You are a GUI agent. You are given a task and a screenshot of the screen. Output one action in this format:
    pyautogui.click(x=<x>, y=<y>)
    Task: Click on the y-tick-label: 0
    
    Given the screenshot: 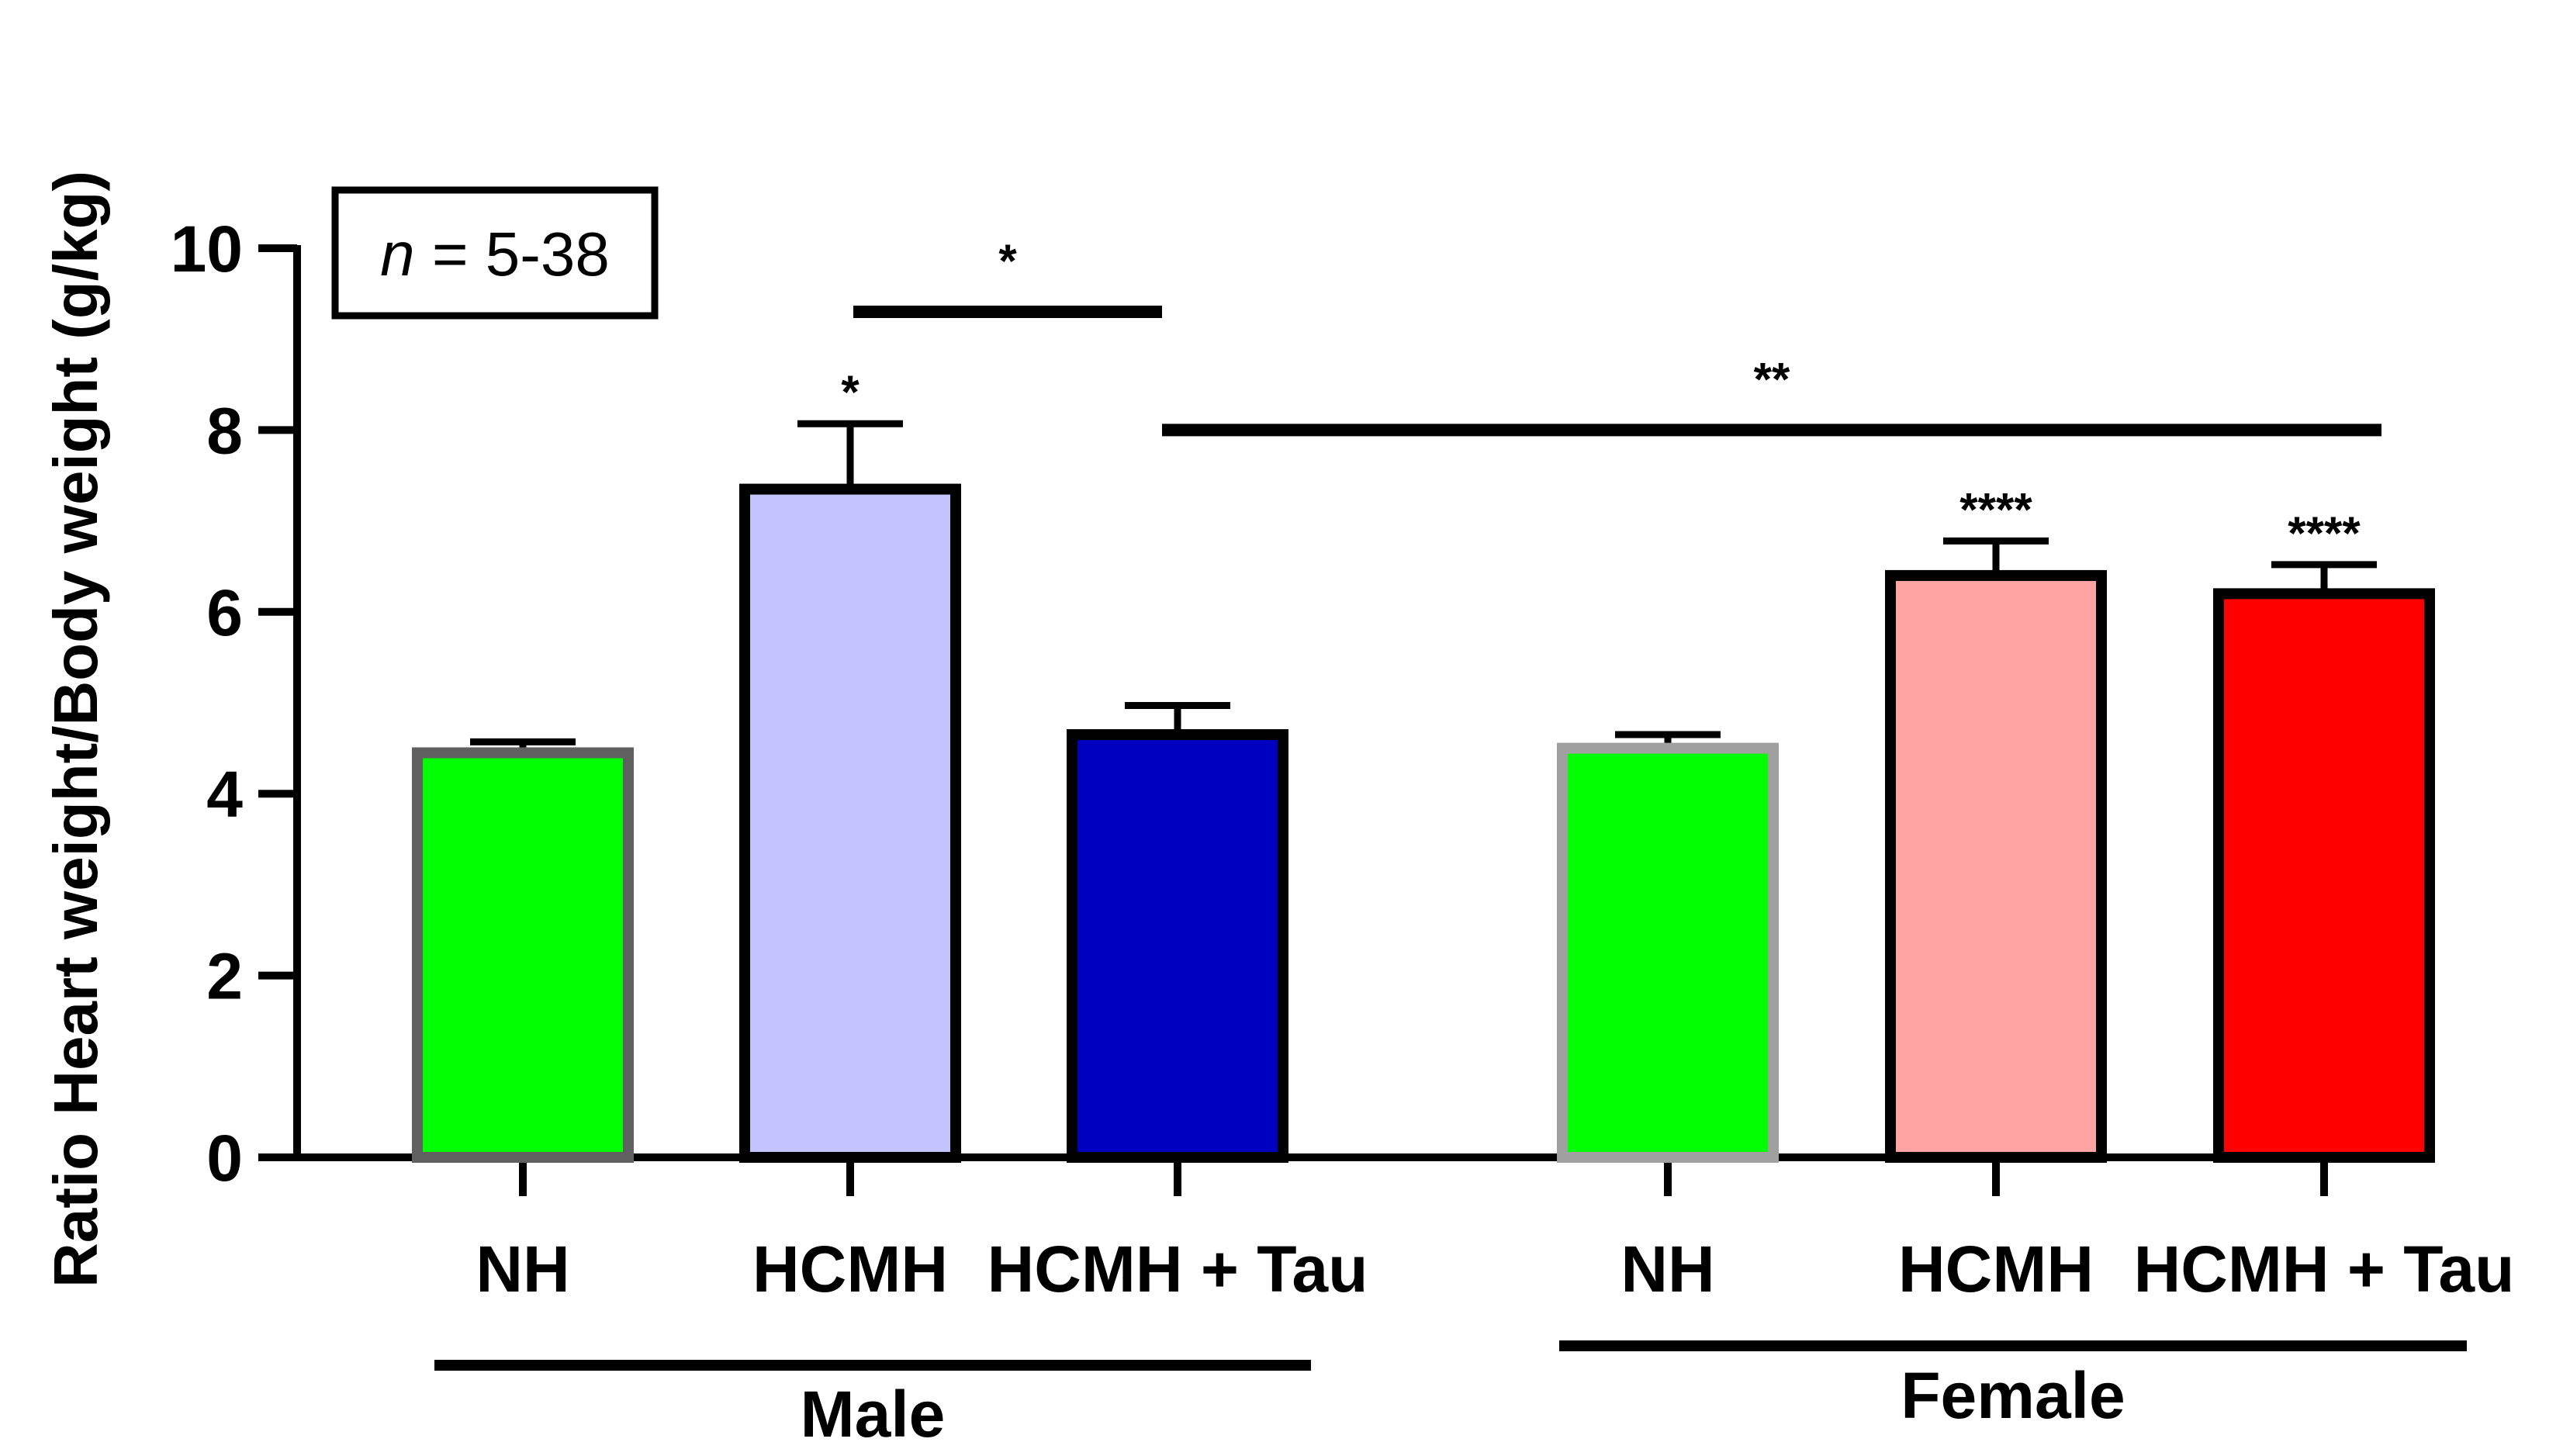 What is the action you would take?
    pyautogui.click(x=224, y=1158)
    